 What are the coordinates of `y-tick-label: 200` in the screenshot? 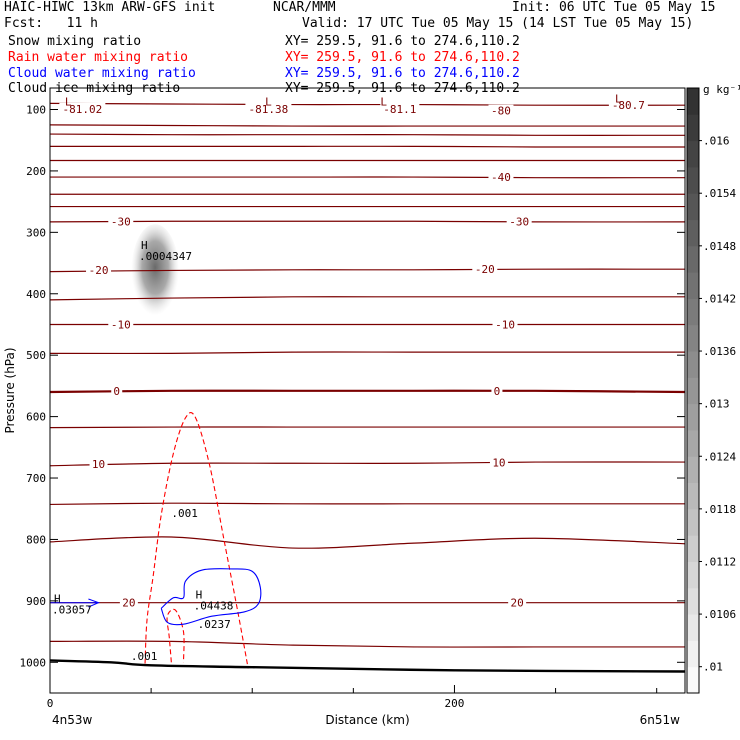 It's located at (36, 171).